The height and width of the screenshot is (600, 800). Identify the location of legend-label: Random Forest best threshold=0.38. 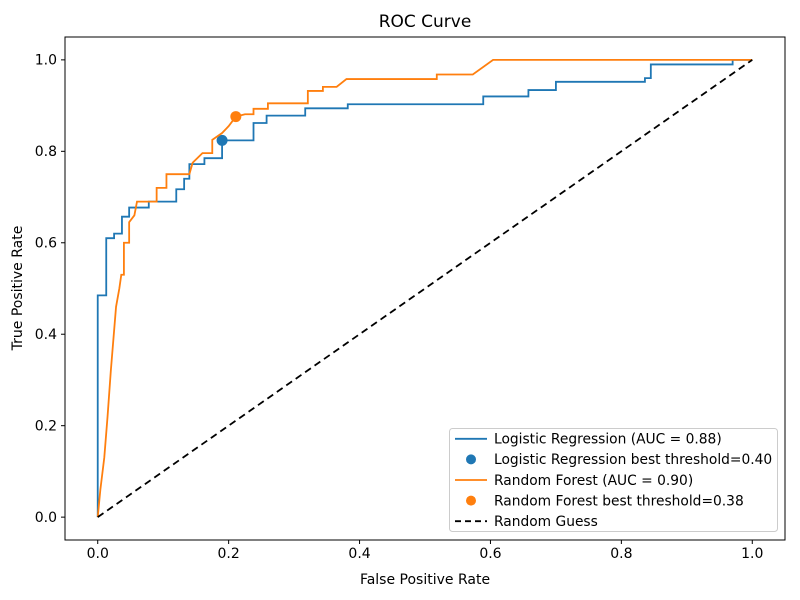
(619, 501).